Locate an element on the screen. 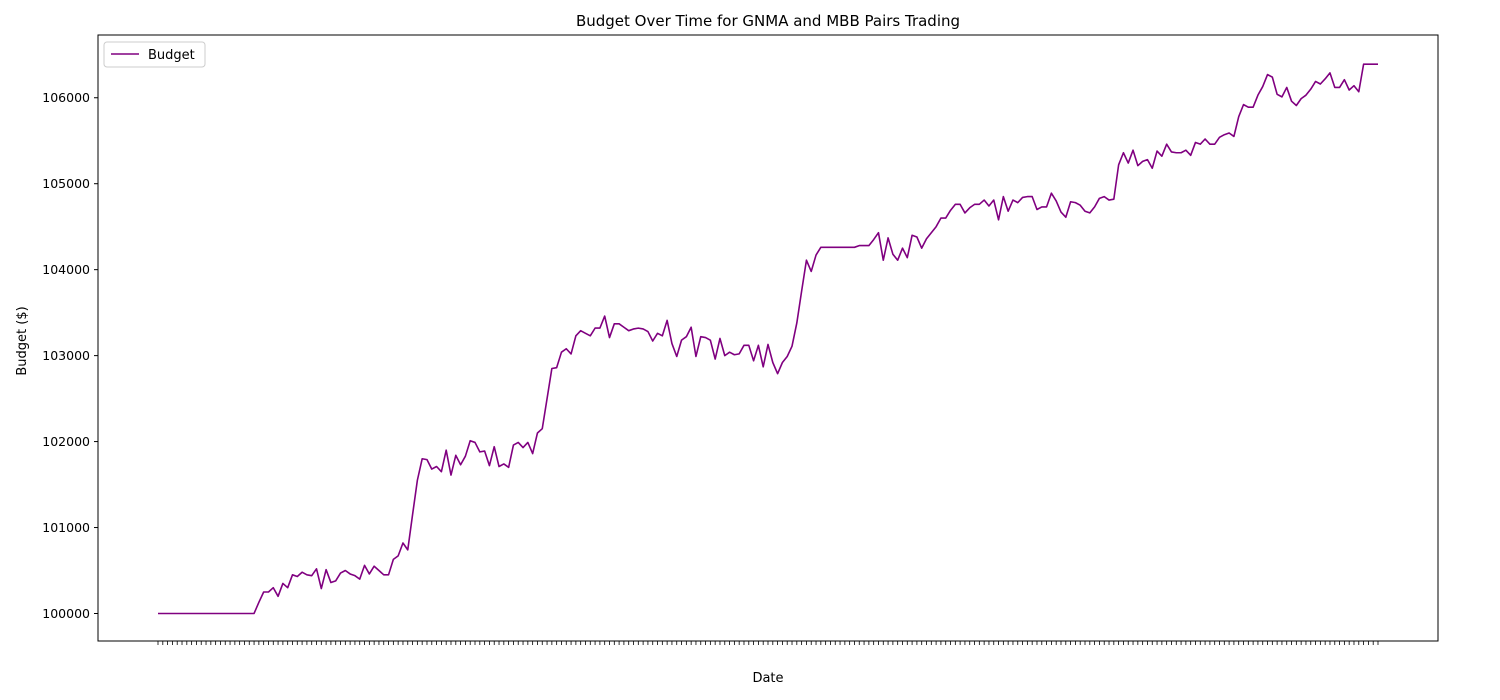 Image resolution: width=1500 pixels, height=700 pixels. y-tick-label: 104000 is located at coordinates (66, 269).